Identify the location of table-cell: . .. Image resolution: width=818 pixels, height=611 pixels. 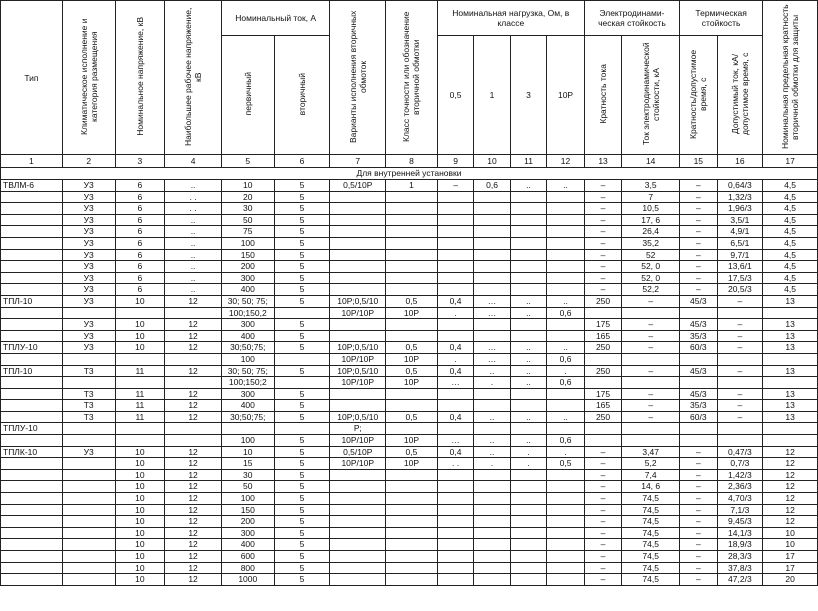
(193, 208).